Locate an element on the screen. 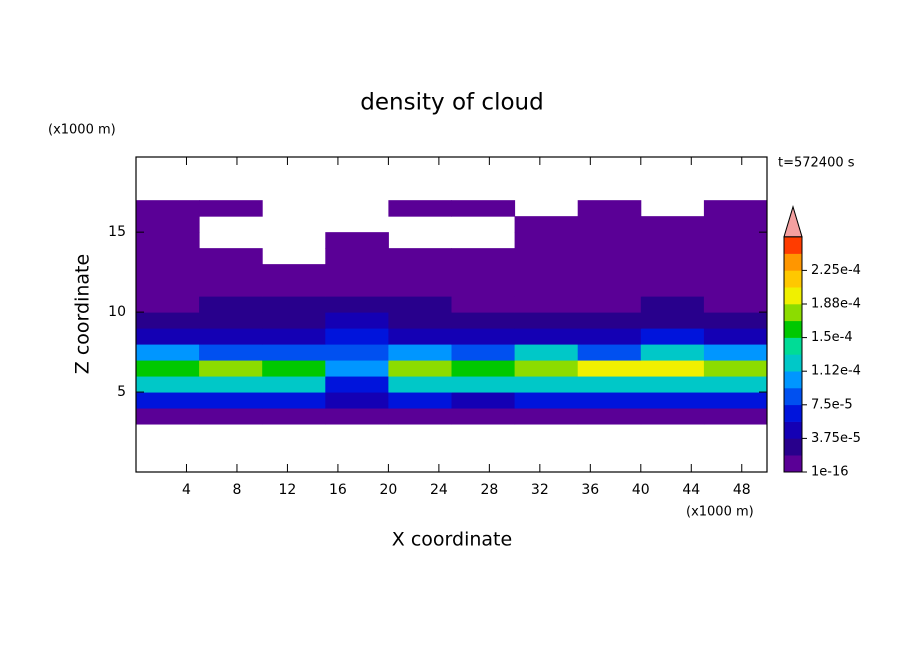 This screenshot has height=654, width=904. x-tick-label: 16 is located at coordinates (338, 490).